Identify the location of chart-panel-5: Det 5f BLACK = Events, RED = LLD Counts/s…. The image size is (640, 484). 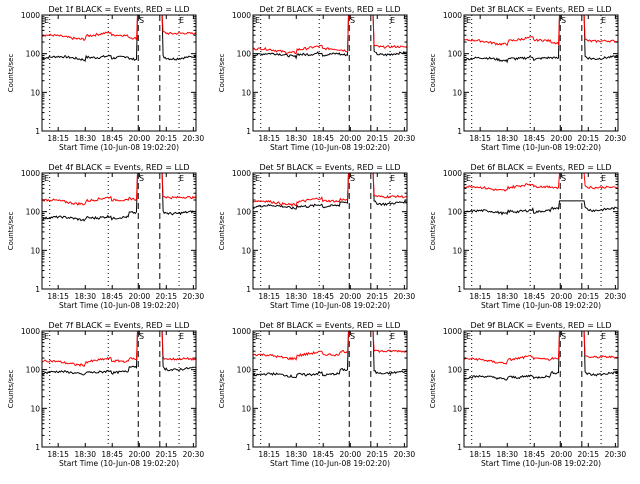
(316, 236).